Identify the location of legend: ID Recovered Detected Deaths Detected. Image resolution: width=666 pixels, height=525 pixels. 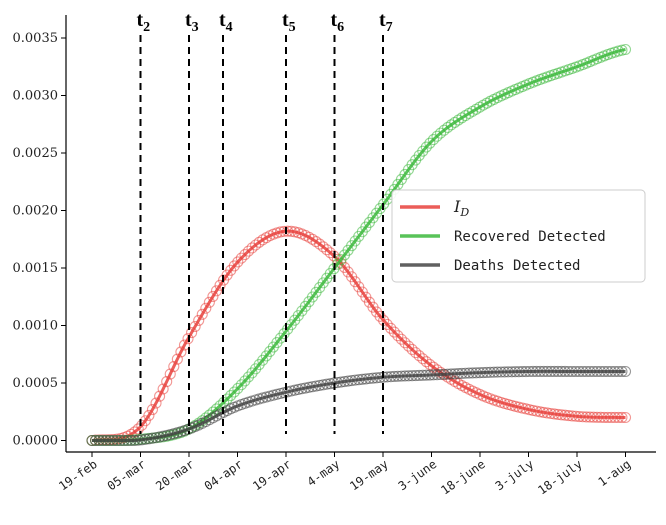
(518, 236).